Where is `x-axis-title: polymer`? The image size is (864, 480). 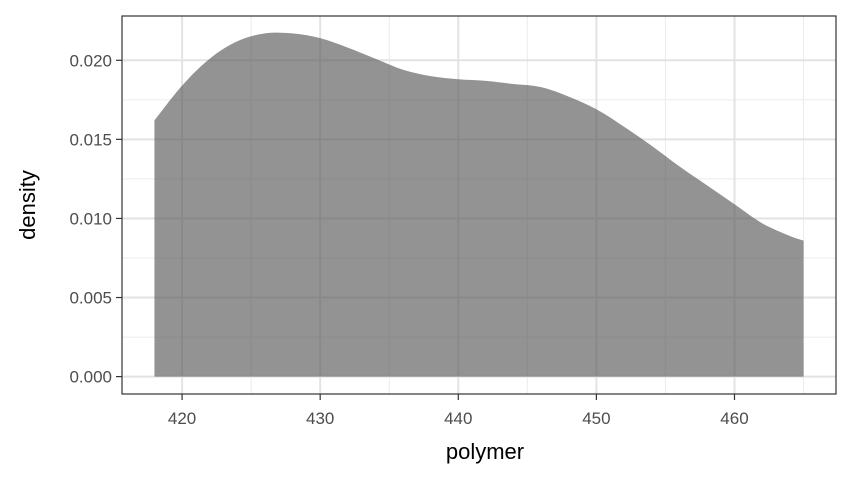
x-axis-title: polymer is located at coordinates (485, 451).